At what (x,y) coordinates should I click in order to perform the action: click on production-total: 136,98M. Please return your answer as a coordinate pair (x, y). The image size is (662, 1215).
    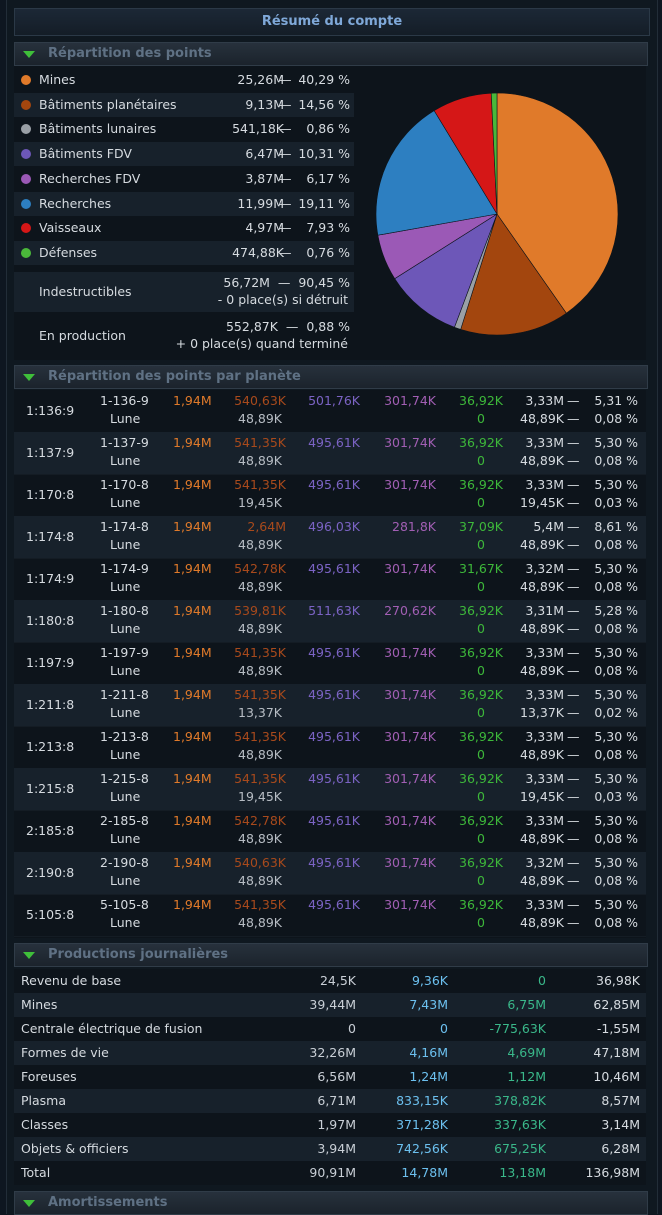
    Looking at the image, I should click on (612, 1172).